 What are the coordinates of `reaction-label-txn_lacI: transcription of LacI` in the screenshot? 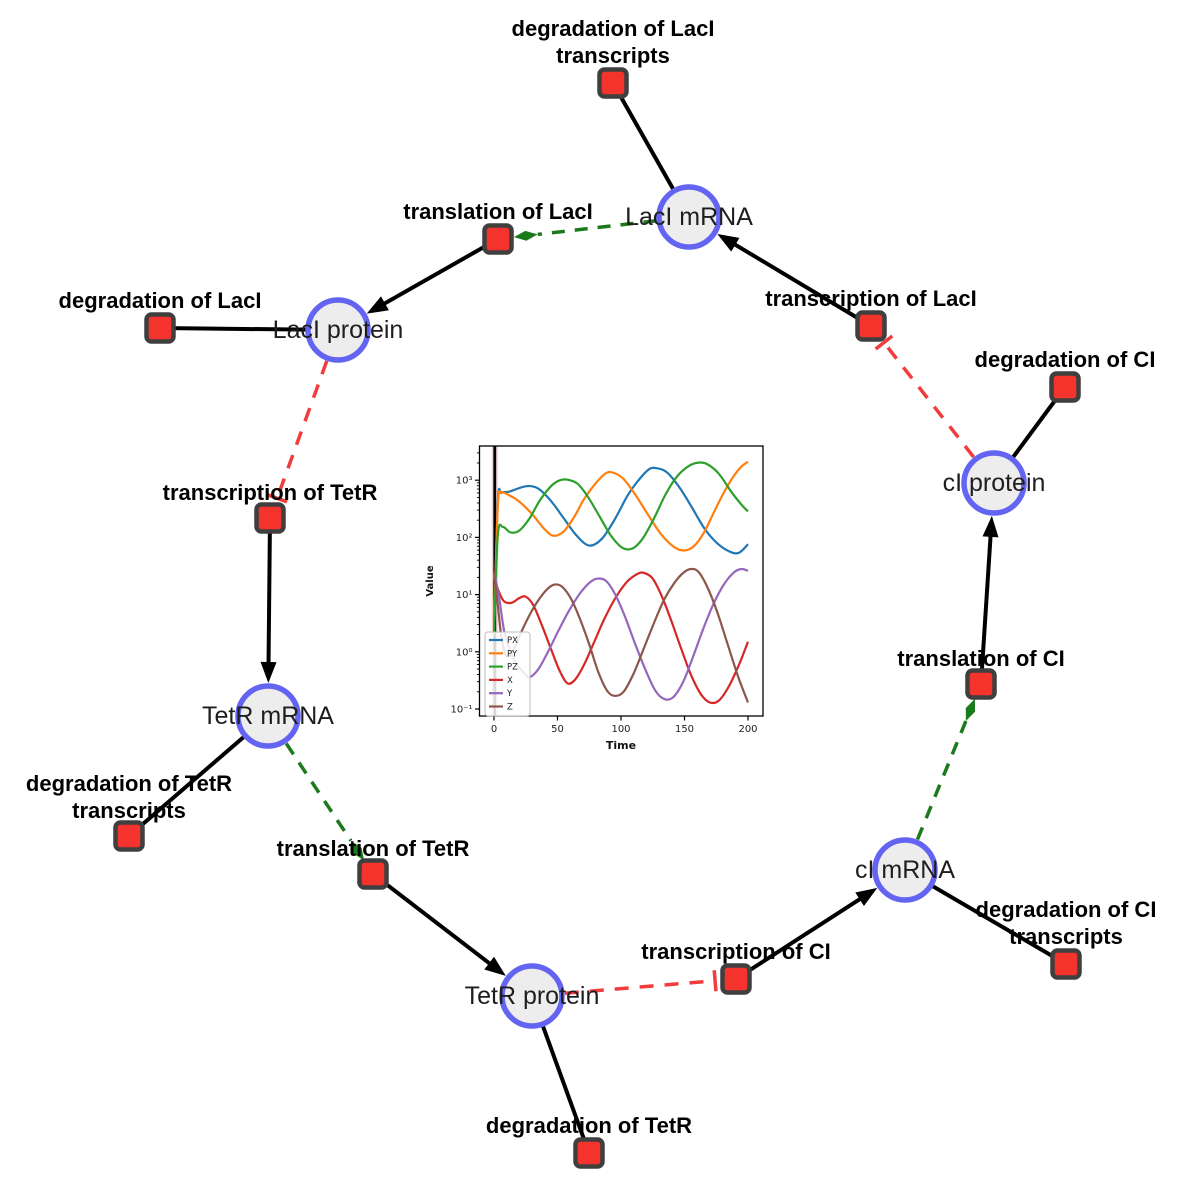 It's located at (870, 298).